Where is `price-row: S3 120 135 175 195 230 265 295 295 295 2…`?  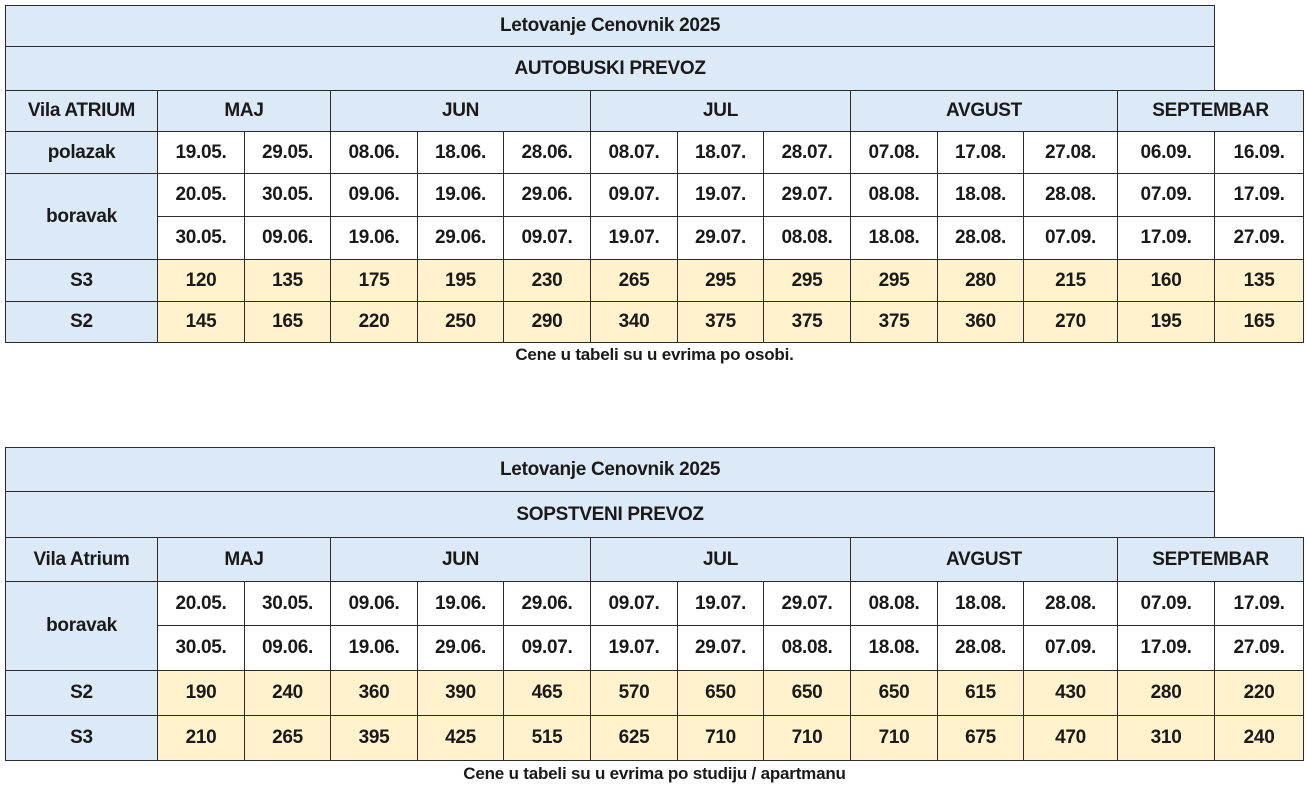
price-row: S3 120 135 175 195 230 265 295 295 295 2… is located at coordinates (654, 280).